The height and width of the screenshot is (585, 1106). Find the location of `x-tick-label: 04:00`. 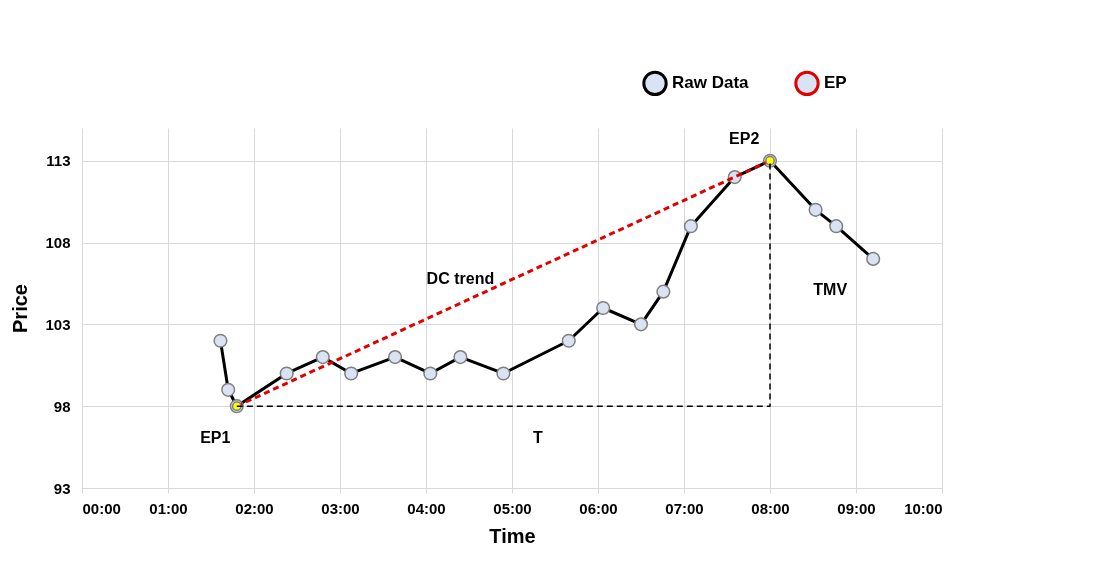

x-tick-label: 04:00 is located at coordinates (426, 508).